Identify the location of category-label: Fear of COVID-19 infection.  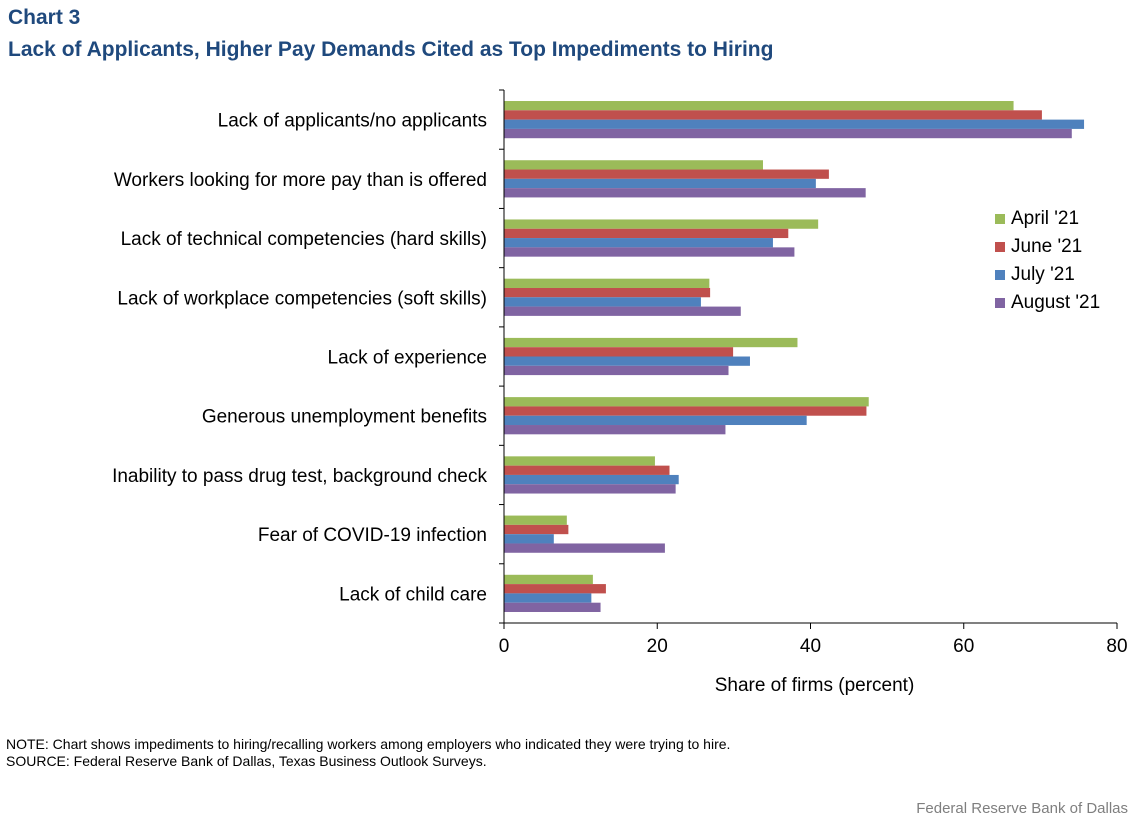
(372, 535).